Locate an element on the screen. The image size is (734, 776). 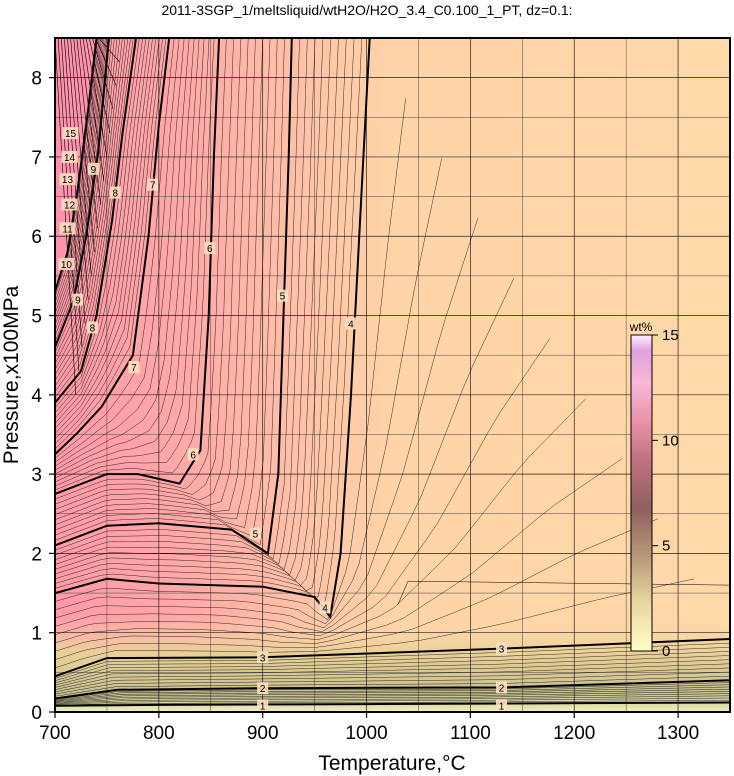
contour-label: 13 is located at coordinates (67, 179).